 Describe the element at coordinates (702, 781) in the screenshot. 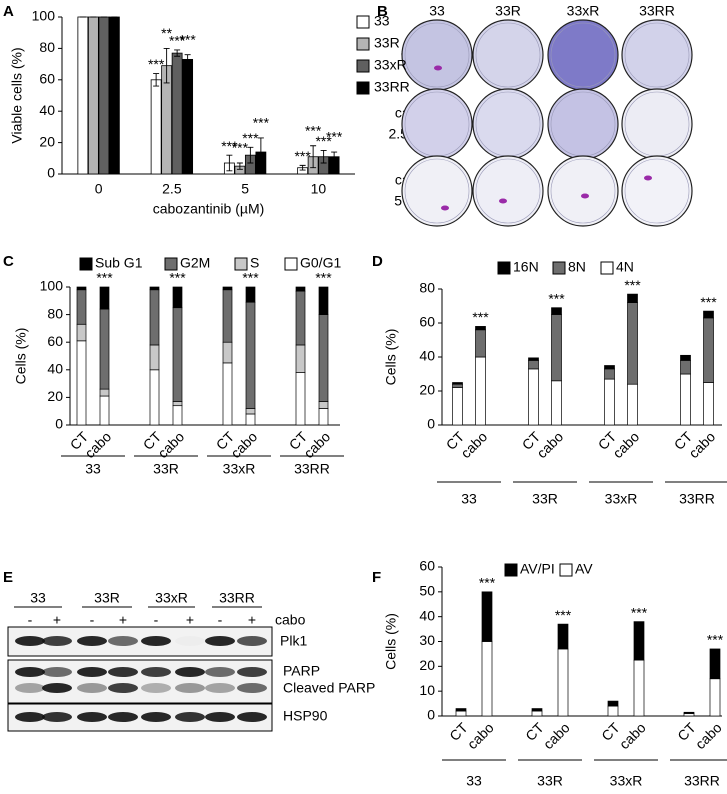

I see `group-label: 33RR` at that location.